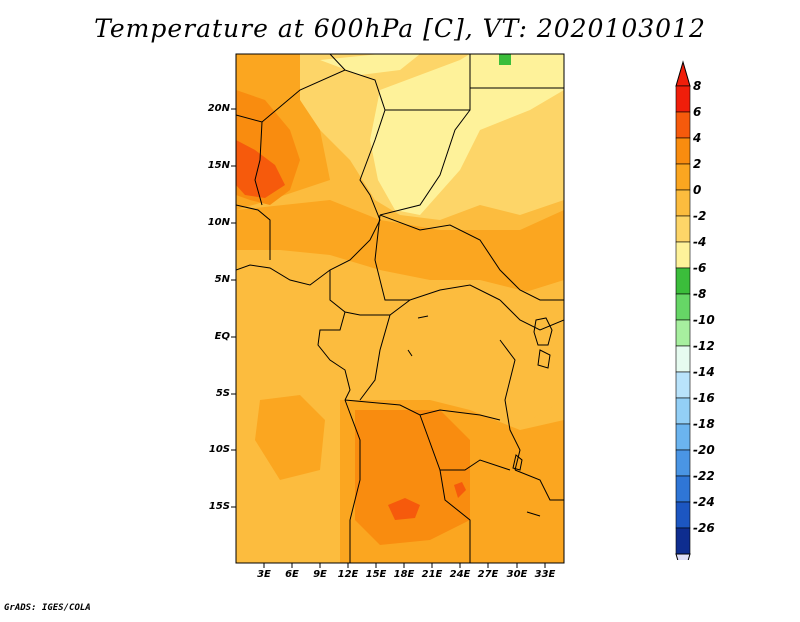 Image resolution: width=800 pixels, height=622 pixels. Describe the element at coordinates (47, 608) in the screenshot. I see `credit-text: GrADS: IGES/COLA` at that location.